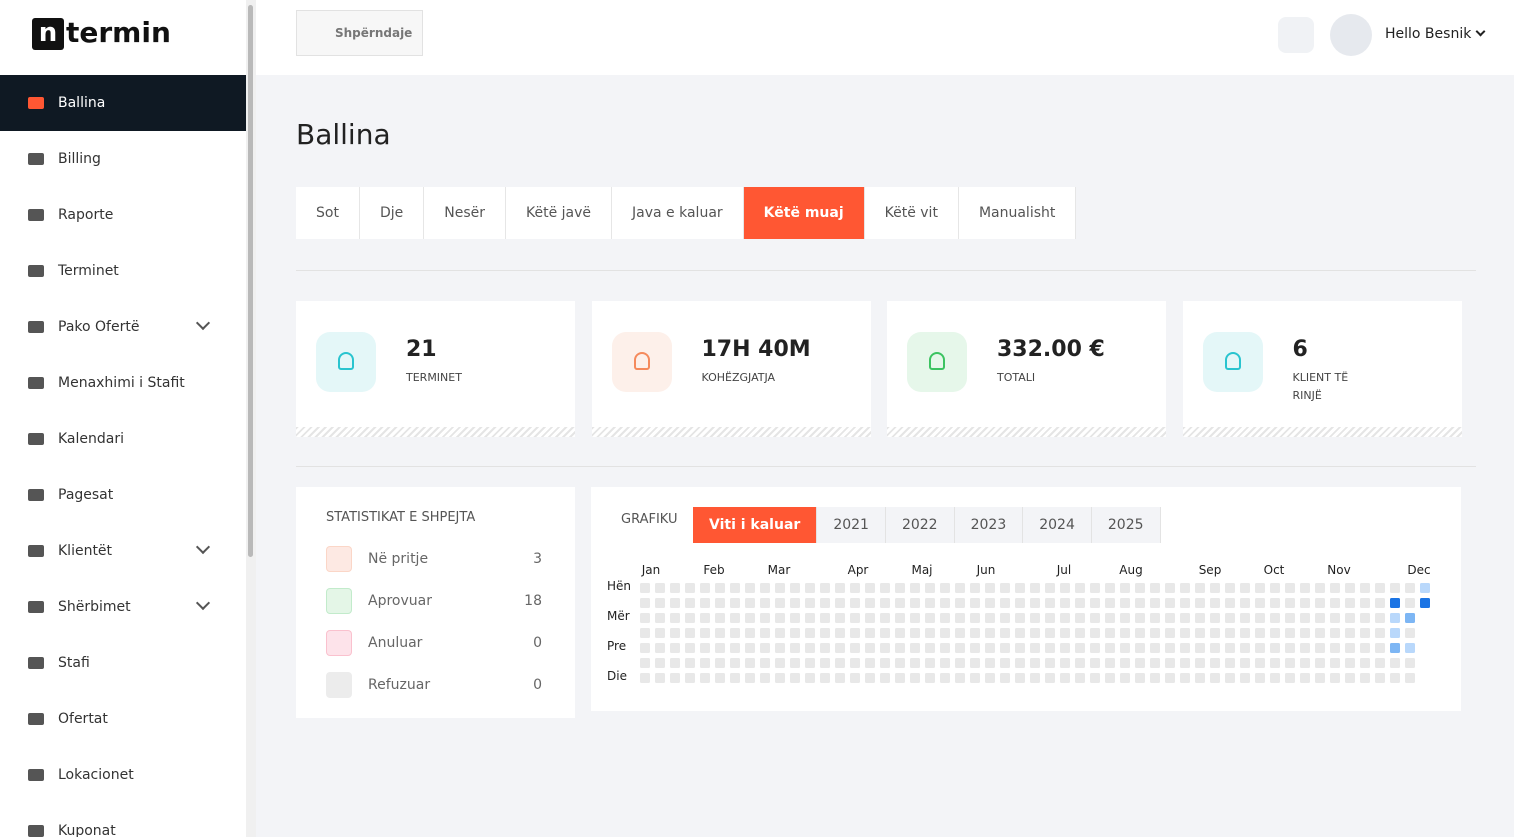 The image size is (1514, 837). Describe the element at coordinates (804, 213) in the screenshot. I see `filter-tab: Këtë muaj` at that location.